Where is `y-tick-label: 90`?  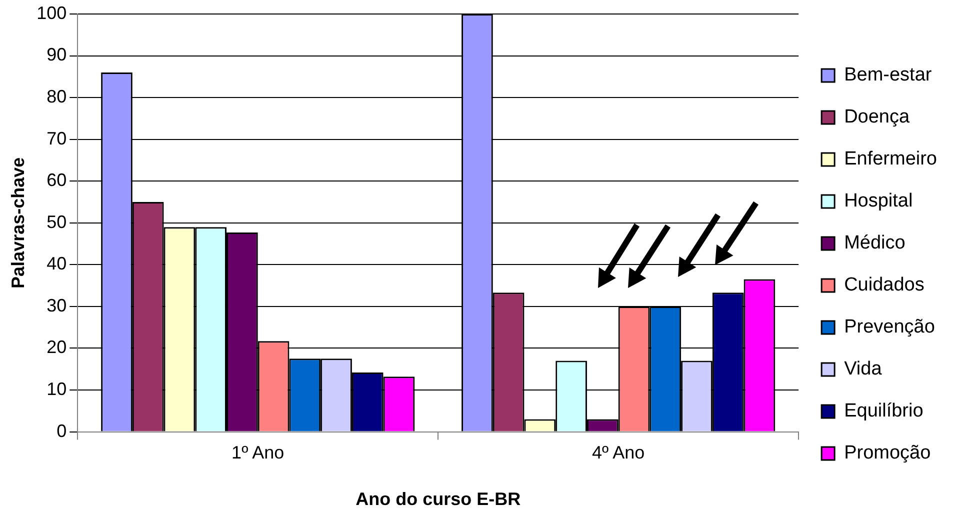
y-tick-label: 90 is located at coordinates (56, 54).